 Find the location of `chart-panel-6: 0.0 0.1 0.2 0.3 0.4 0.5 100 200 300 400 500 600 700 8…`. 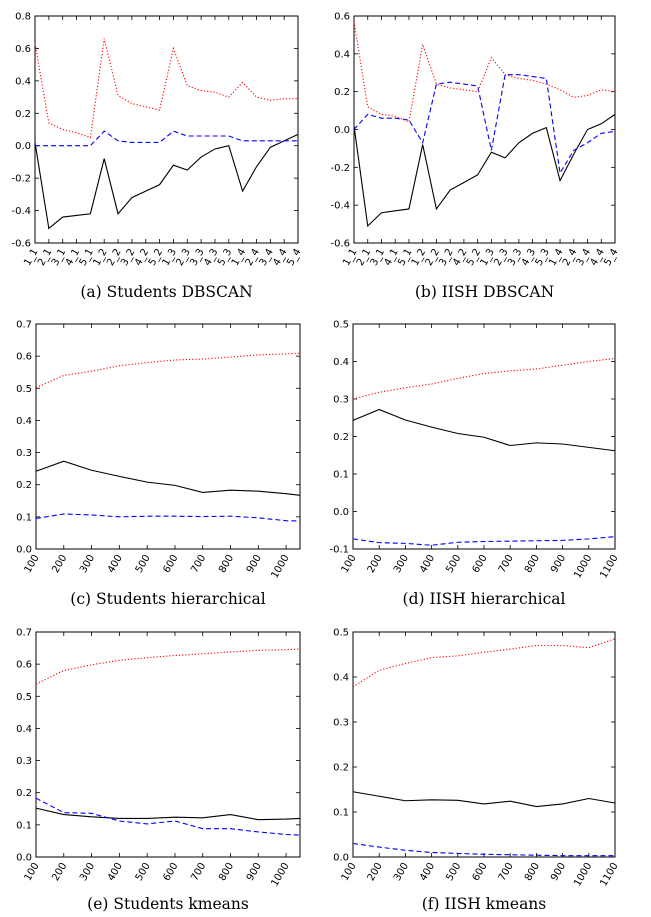

chart-panel-6: 0.0 0.1 0.2 0.3 0.4 0.5 100 200 300 400 500 600 700 8… is located at coordinates (477, 771).